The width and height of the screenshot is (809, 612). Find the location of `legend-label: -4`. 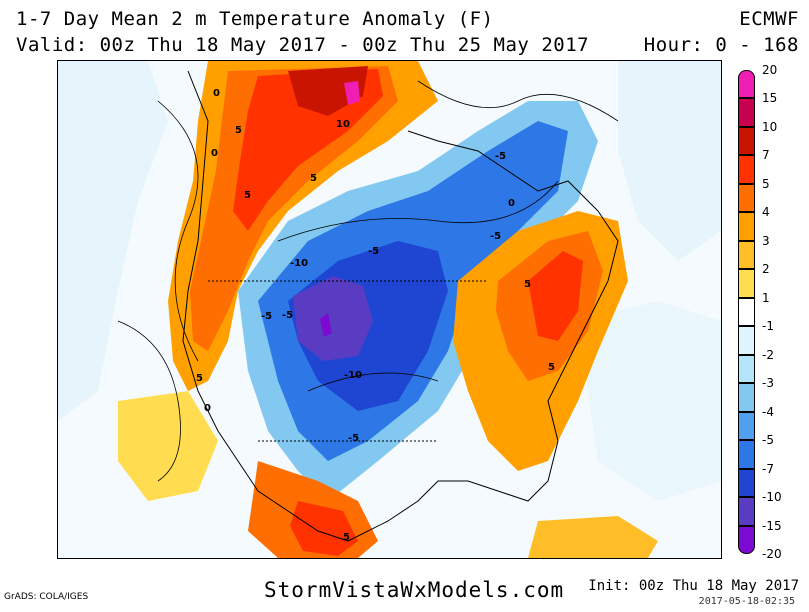

legend-label: -4 is located at coordinates (768, 411).